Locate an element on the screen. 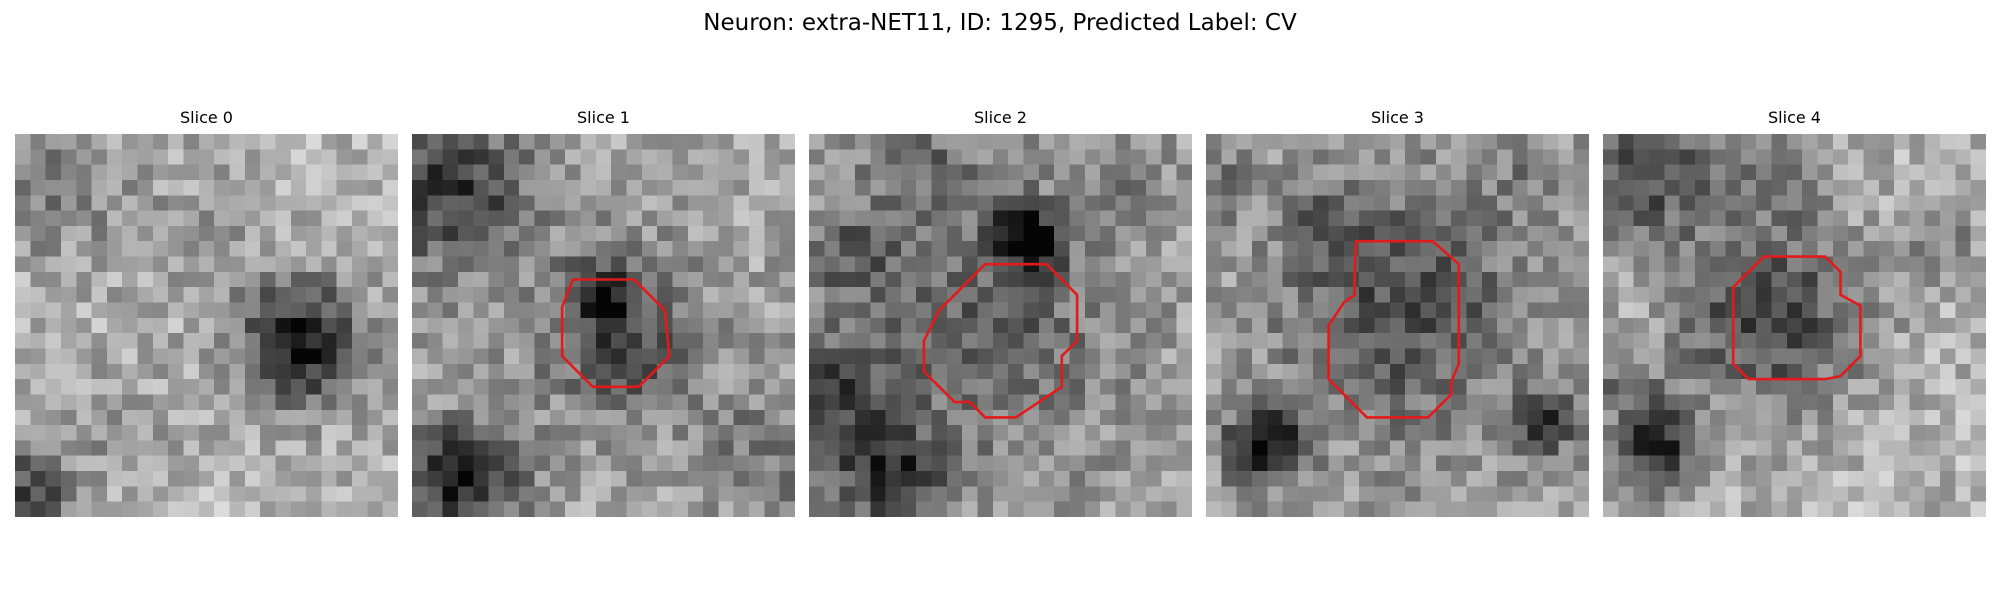 The image size is (2000, 600). slice-panel-3: Slice 3 is located at coordinates (1397, 312).